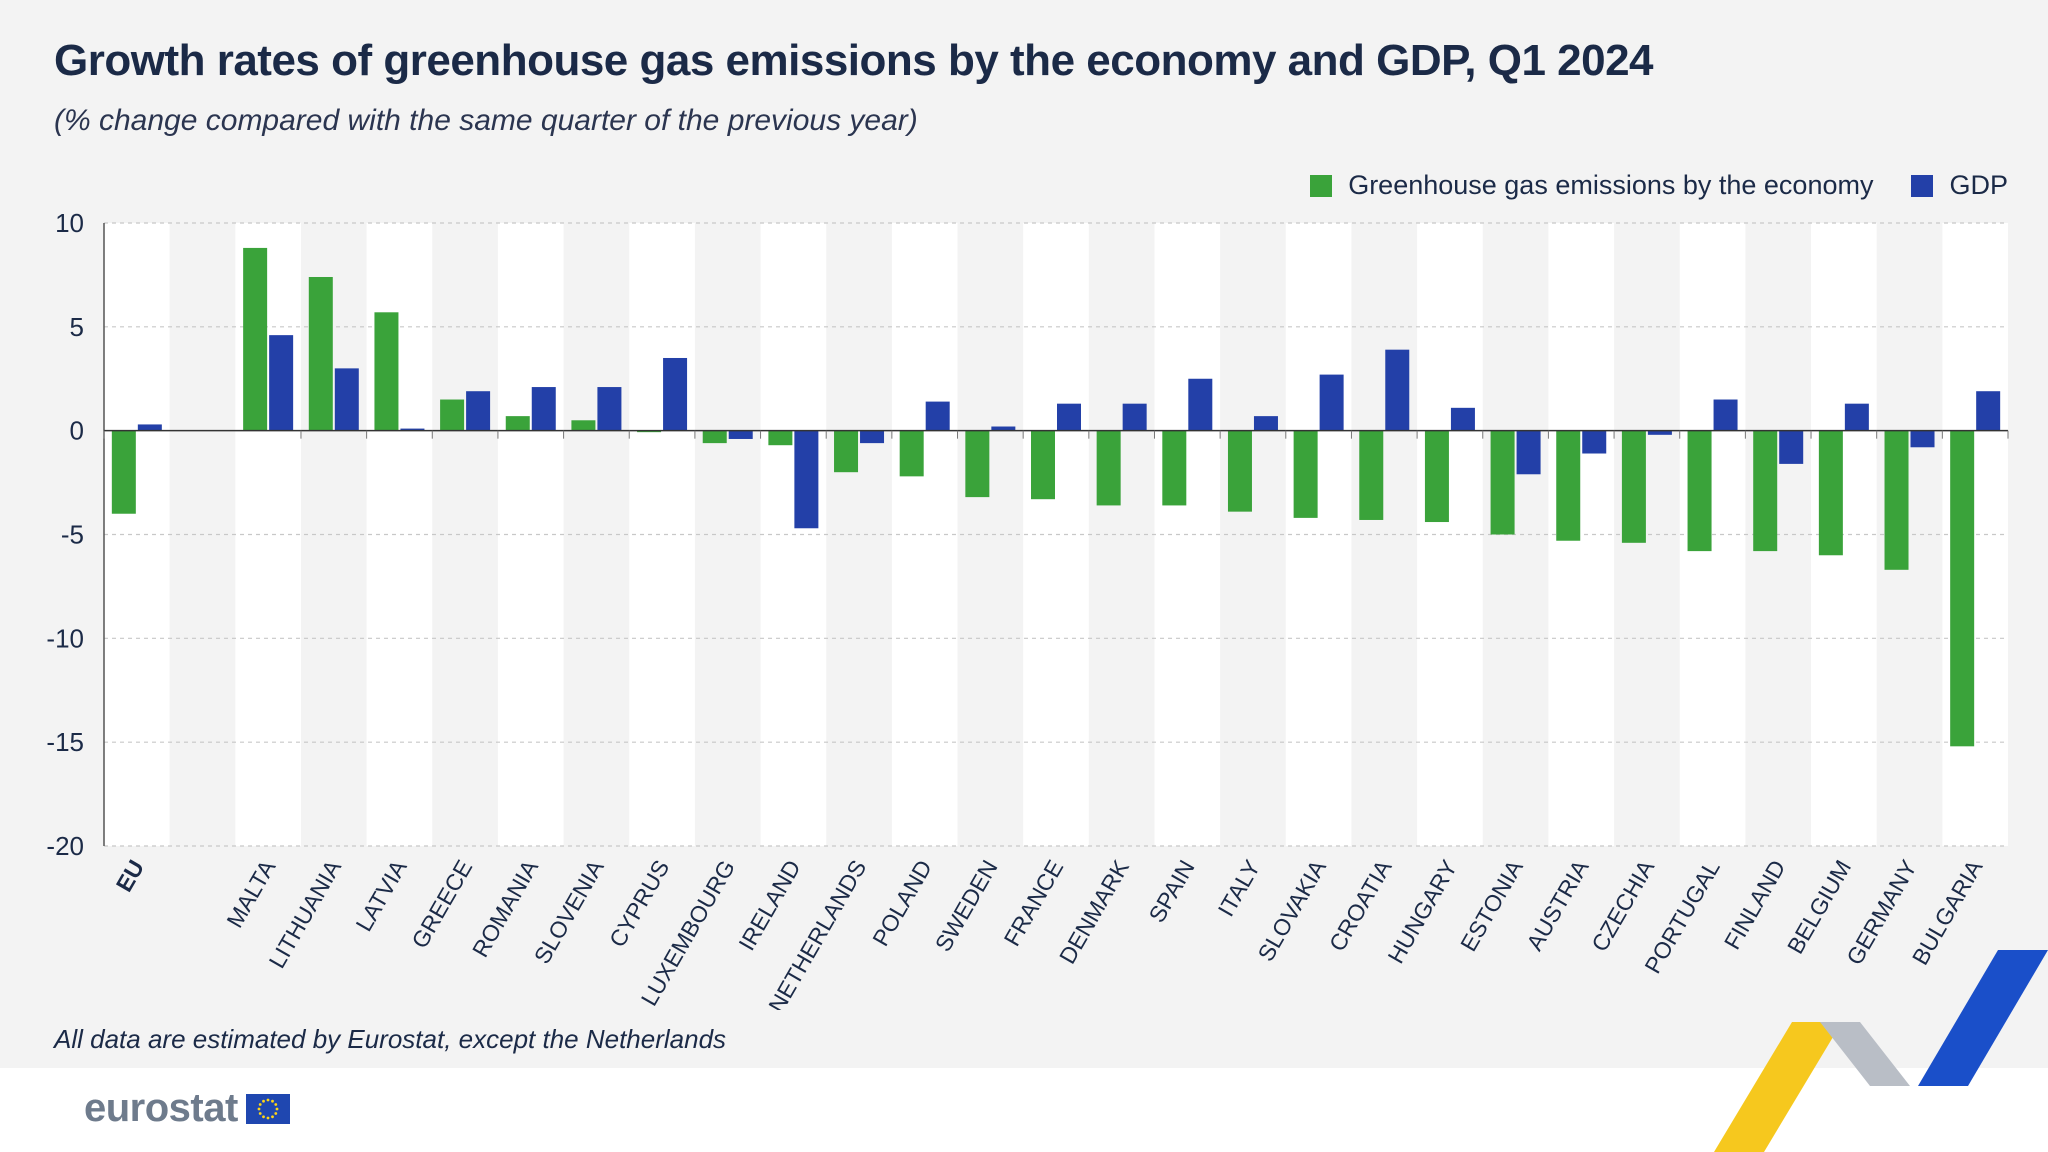  Describe the element at coordinates (1594, 442) in the screenshot. I see `gdp-bar-austria` at that location.